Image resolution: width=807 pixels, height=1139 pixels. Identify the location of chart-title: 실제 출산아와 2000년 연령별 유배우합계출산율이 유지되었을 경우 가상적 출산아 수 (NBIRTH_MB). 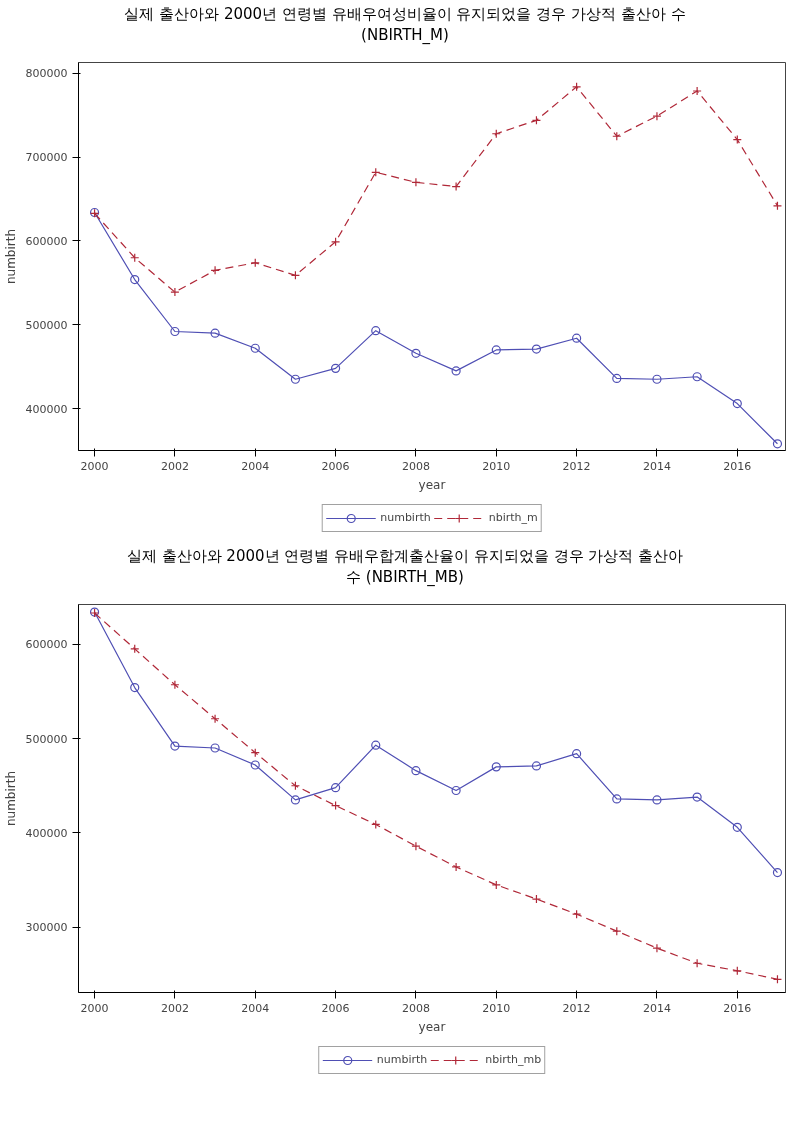
(405, 567).